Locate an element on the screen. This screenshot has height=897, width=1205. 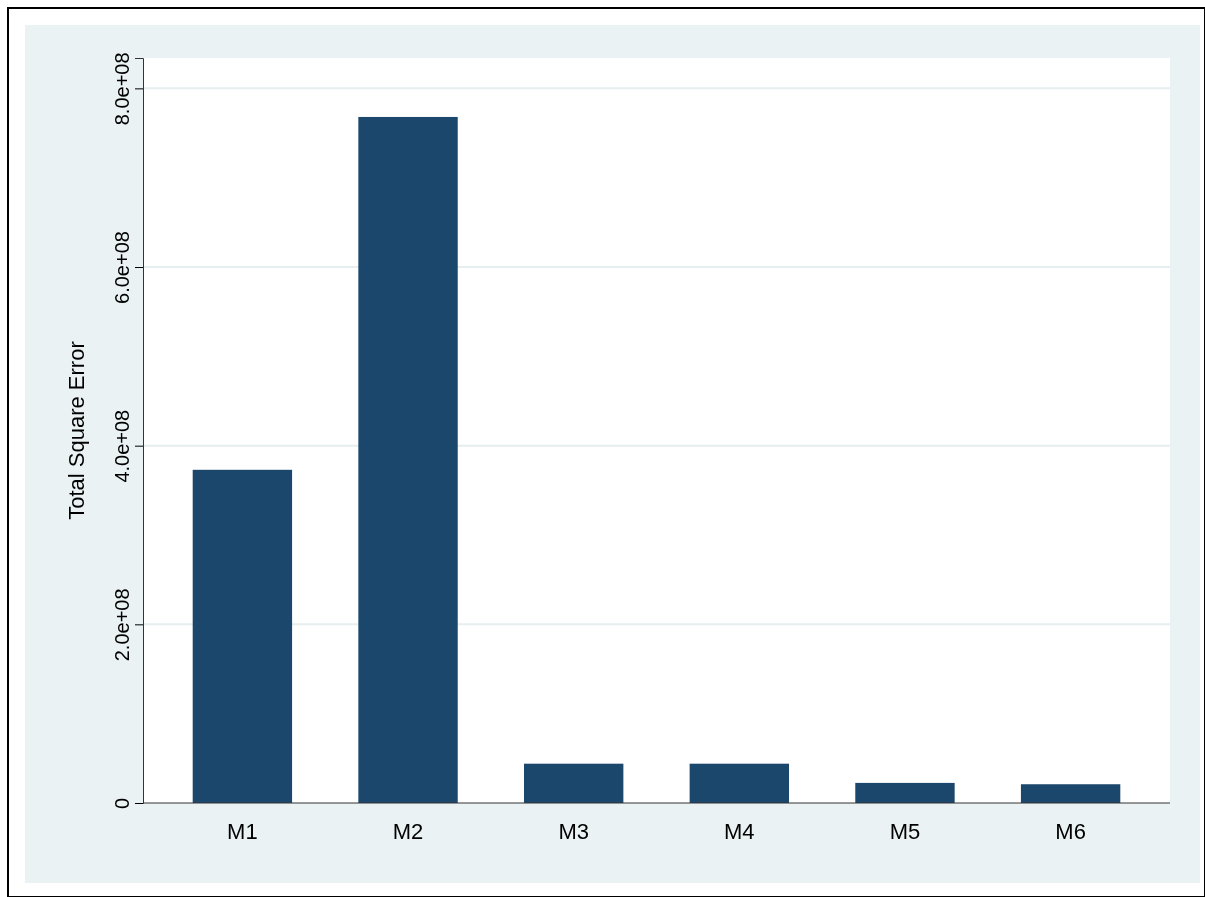
y-tick-label: 2.0e+08 is located at coordinates (122, 625).